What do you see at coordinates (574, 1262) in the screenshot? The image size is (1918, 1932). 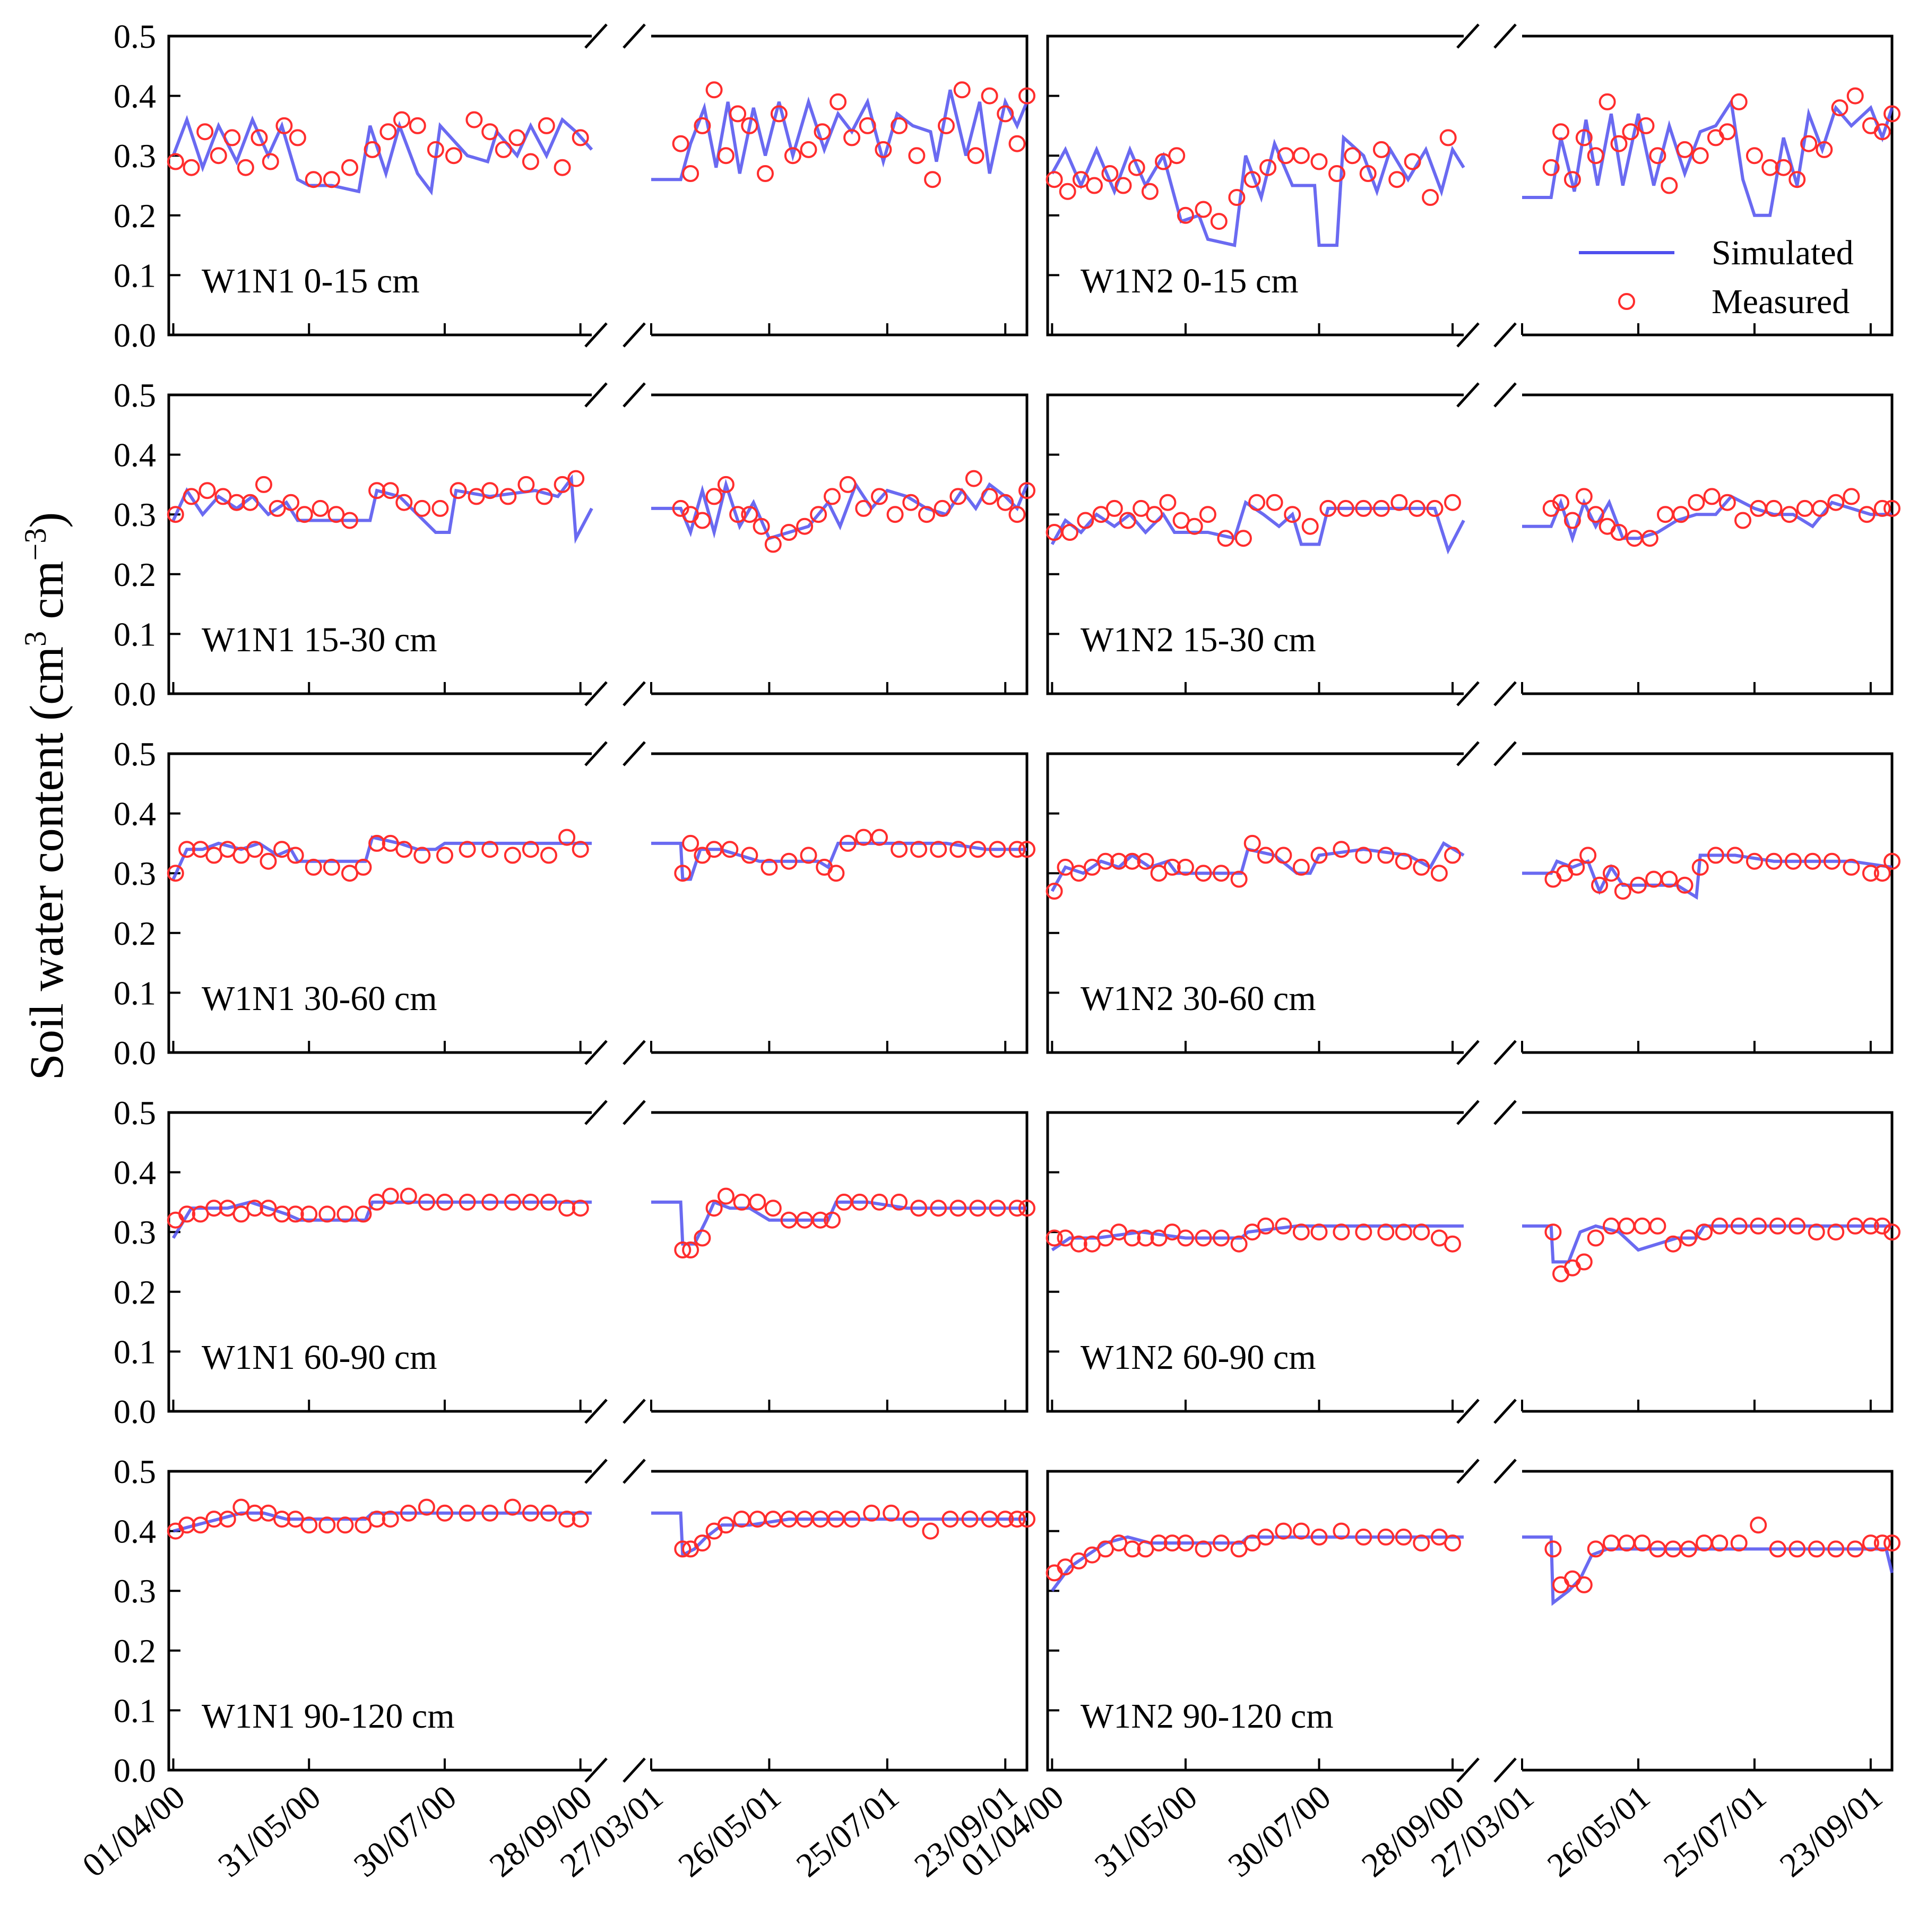 I see `panel-w1n1-60-90-cm: 0.0 0.1 0.2 0.3 0.4 0.5 W1N1 60-90 cm` at bounding box center [574, 1262].